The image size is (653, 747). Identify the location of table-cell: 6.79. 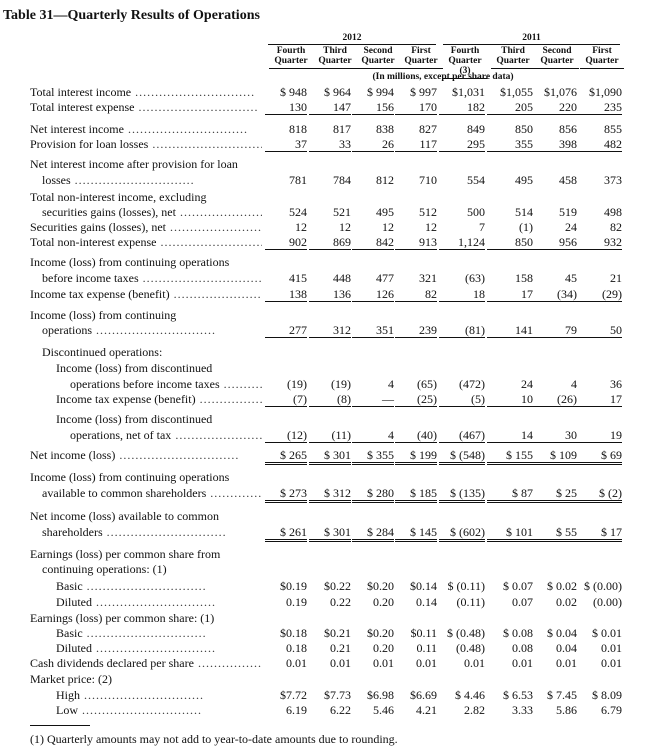
(611, 710).